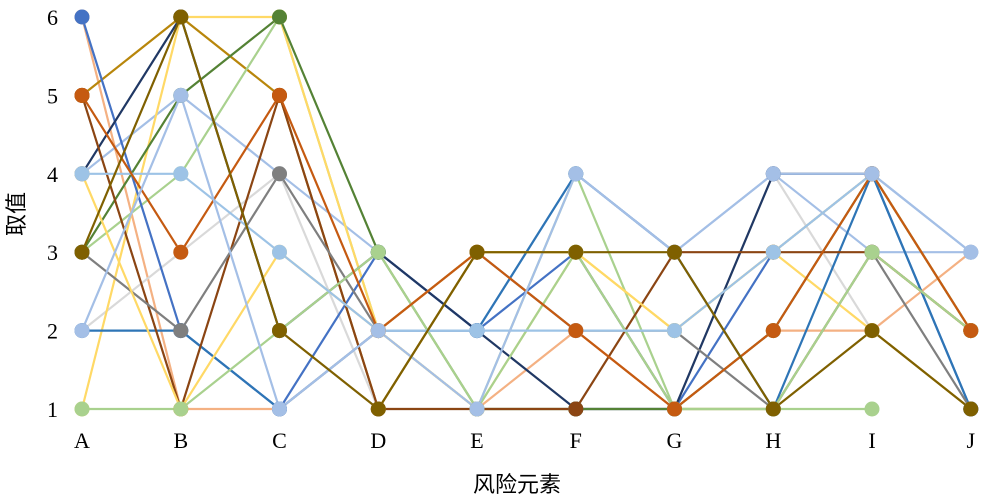 The height and width of the screenshot is (500, 990). Describe the element at coordinates (279, 440) in the screenshot. I see `x-tick-label: C` at that location.